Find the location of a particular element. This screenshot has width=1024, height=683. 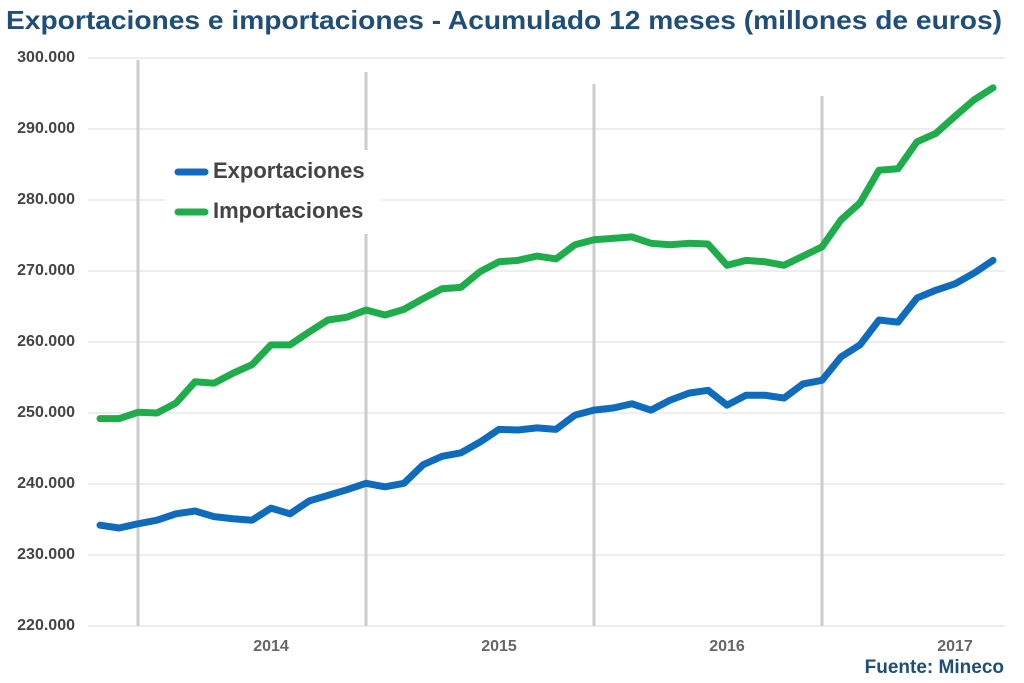

y-tick-label: 250.000 is located at coordinates (46, 412).